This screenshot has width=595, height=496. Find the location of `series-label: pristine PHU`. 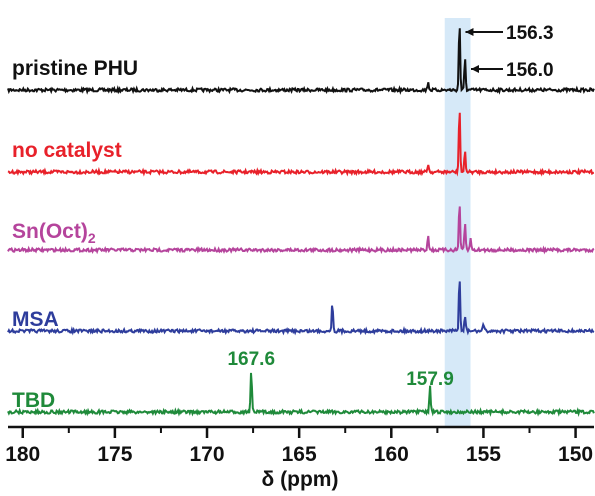

series-label: pristine PHU is located at coordinates (75, 68).